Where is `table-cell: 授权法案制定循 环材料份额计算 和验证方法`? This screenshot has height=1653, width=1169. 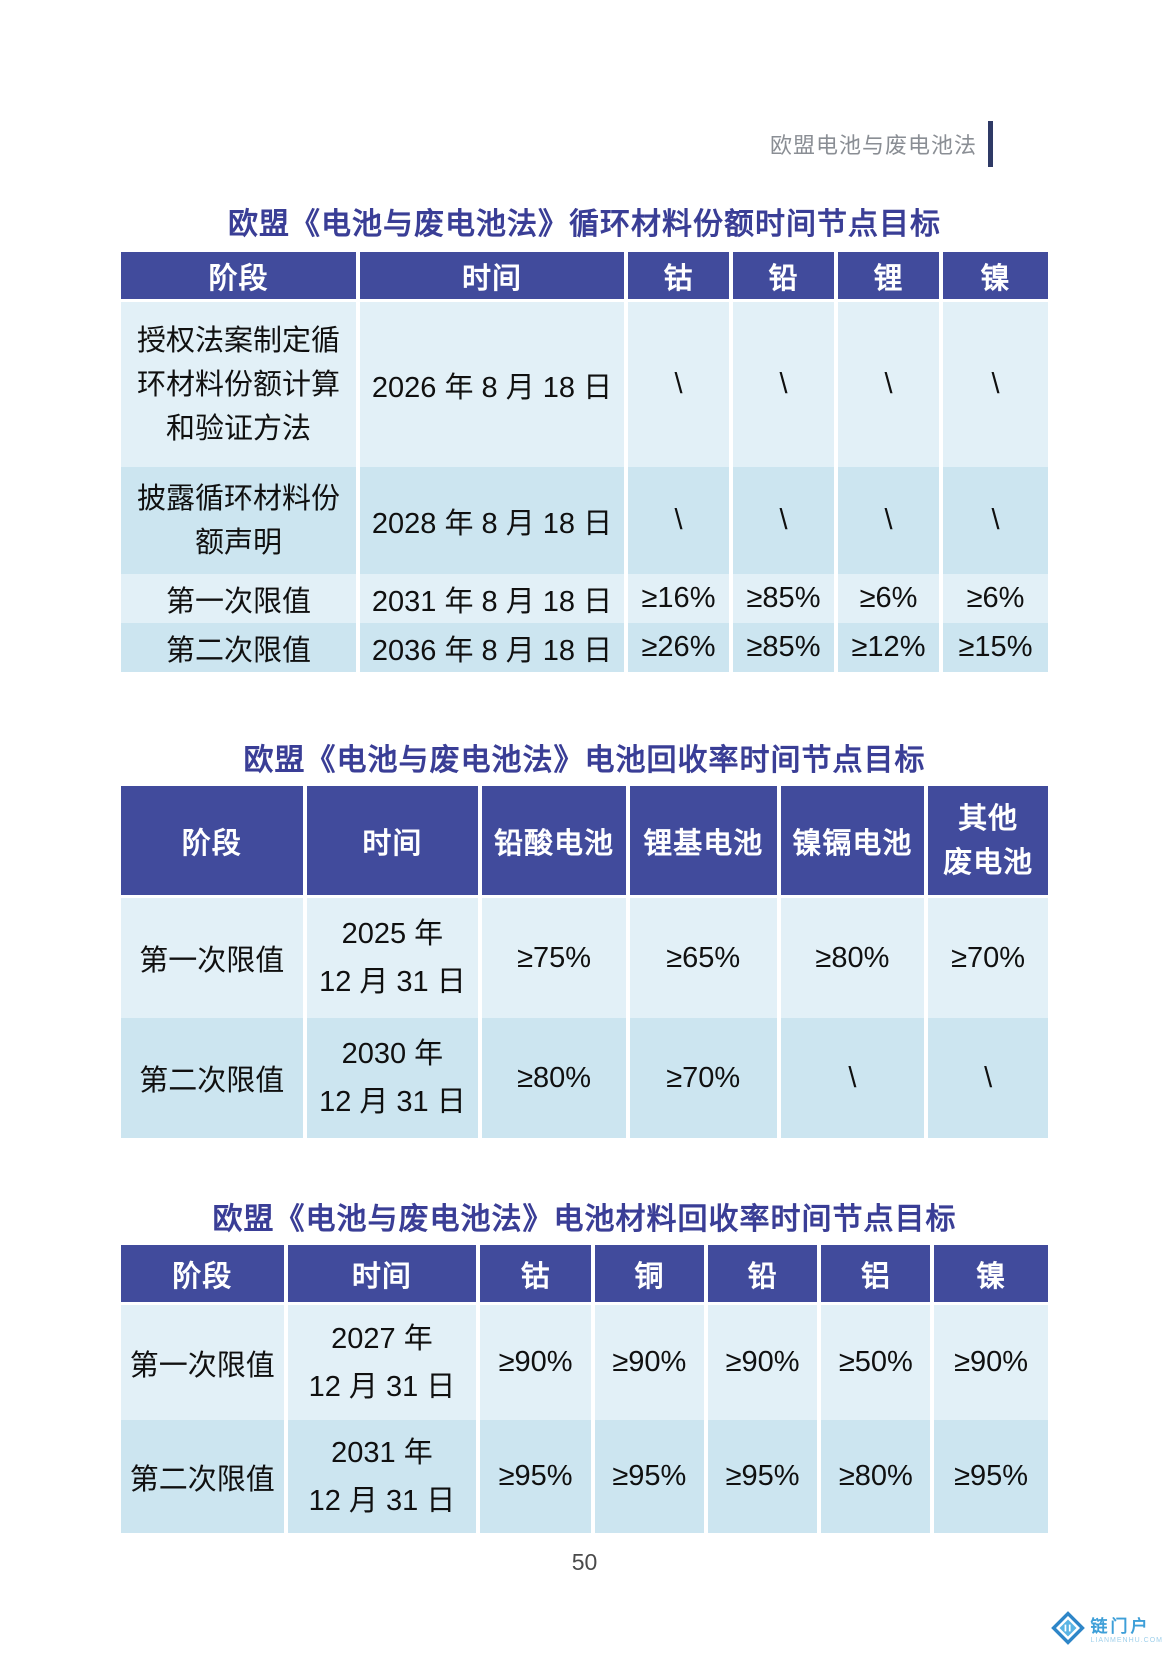 table-cell: 授权法案制定循 环材料份额计算 和验证方法 is located at coordinates (240, 384).